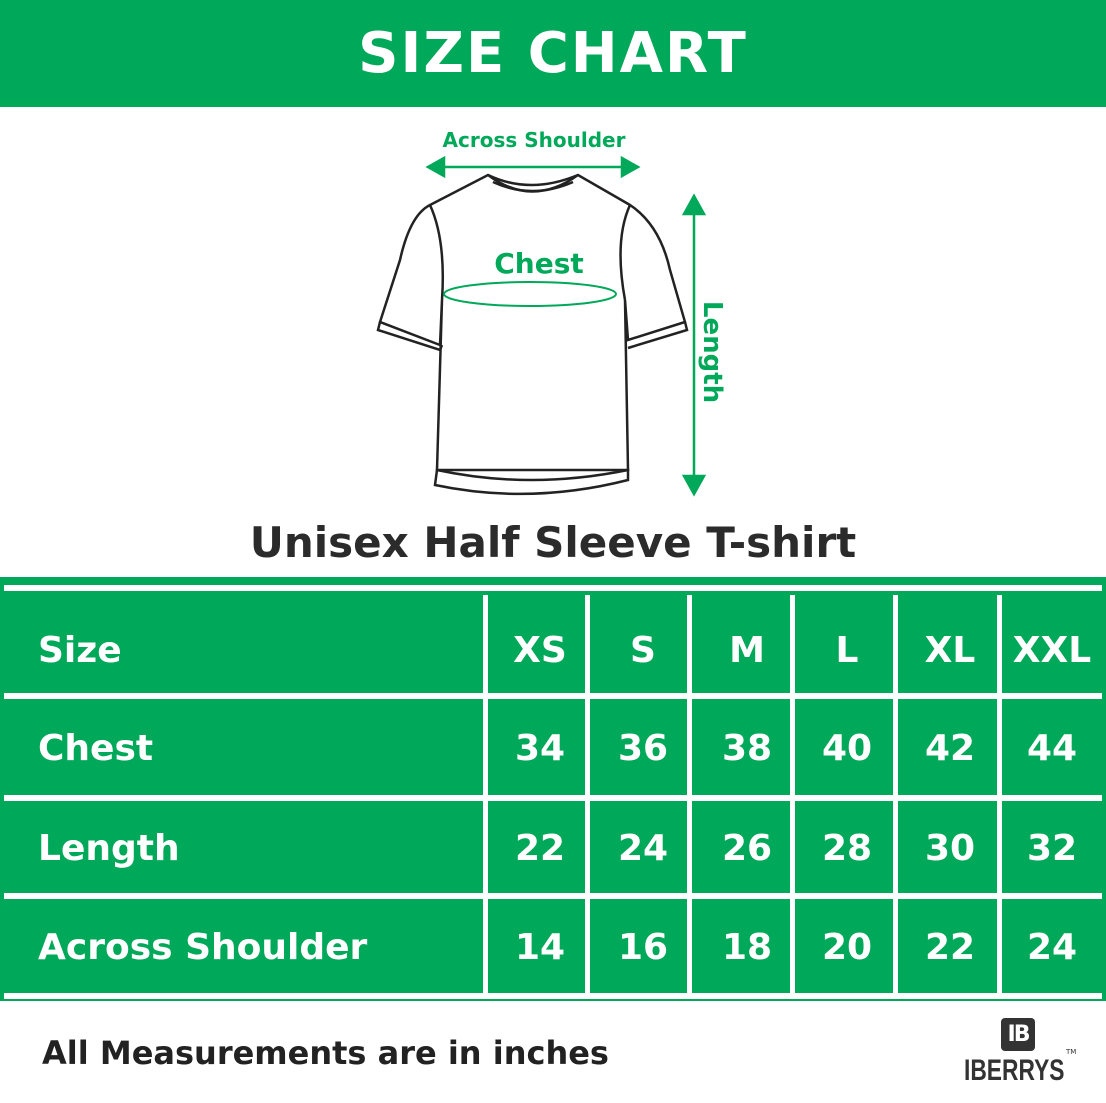  I want to click on header-cell: XS, so click(540, 650).